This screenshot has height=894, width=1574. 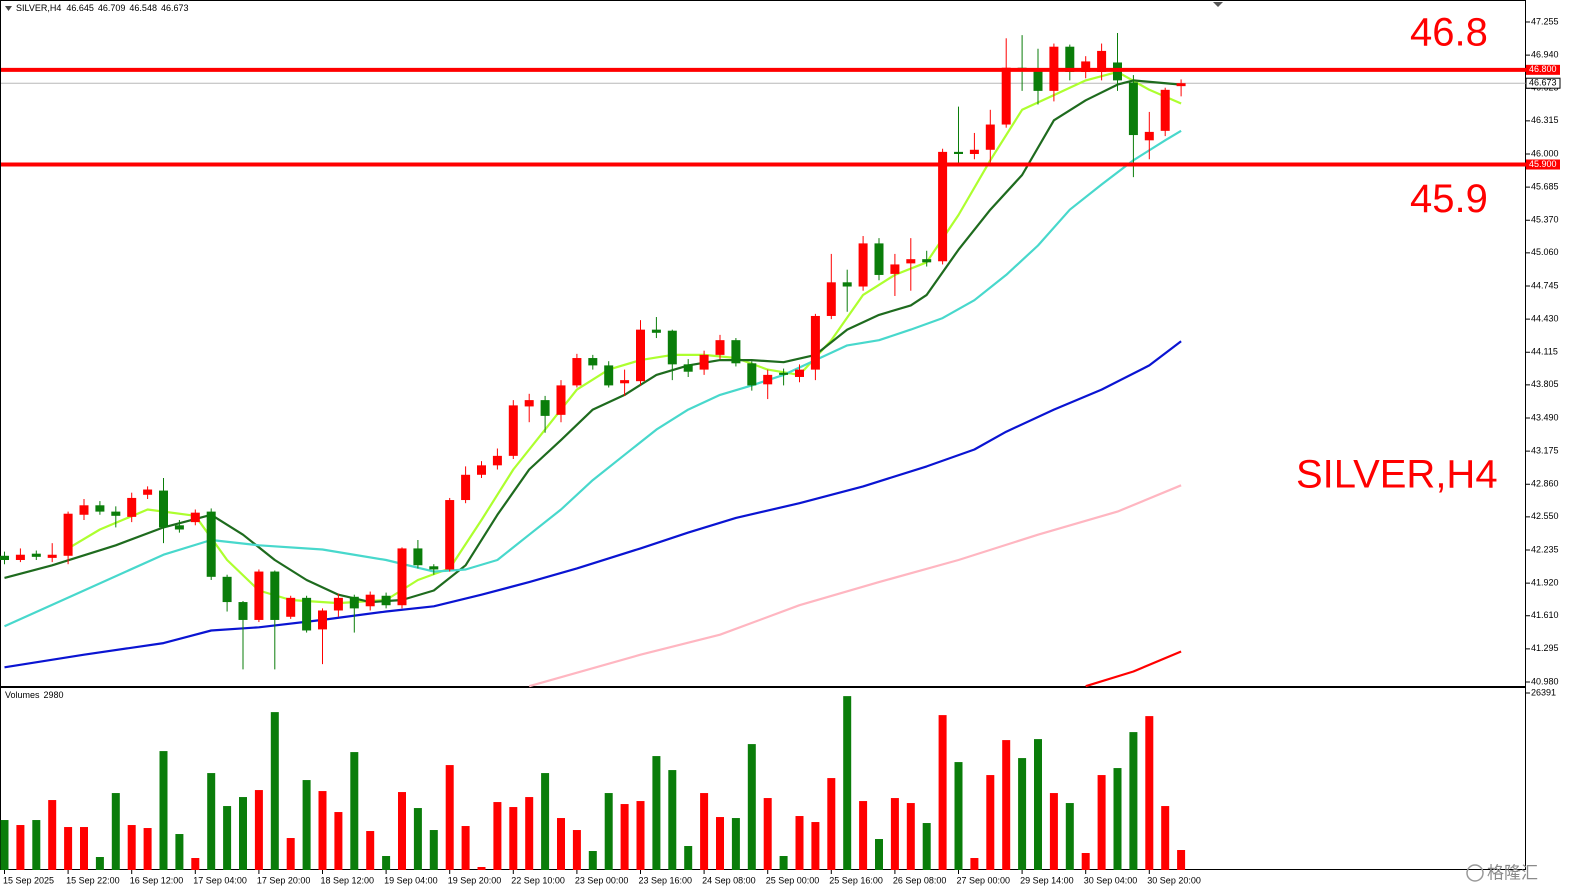 What do you see at coordinates (1545, 21) in the screenshot?
I see `y-tick-label: 47.255` at bounding box center [1545, 21].